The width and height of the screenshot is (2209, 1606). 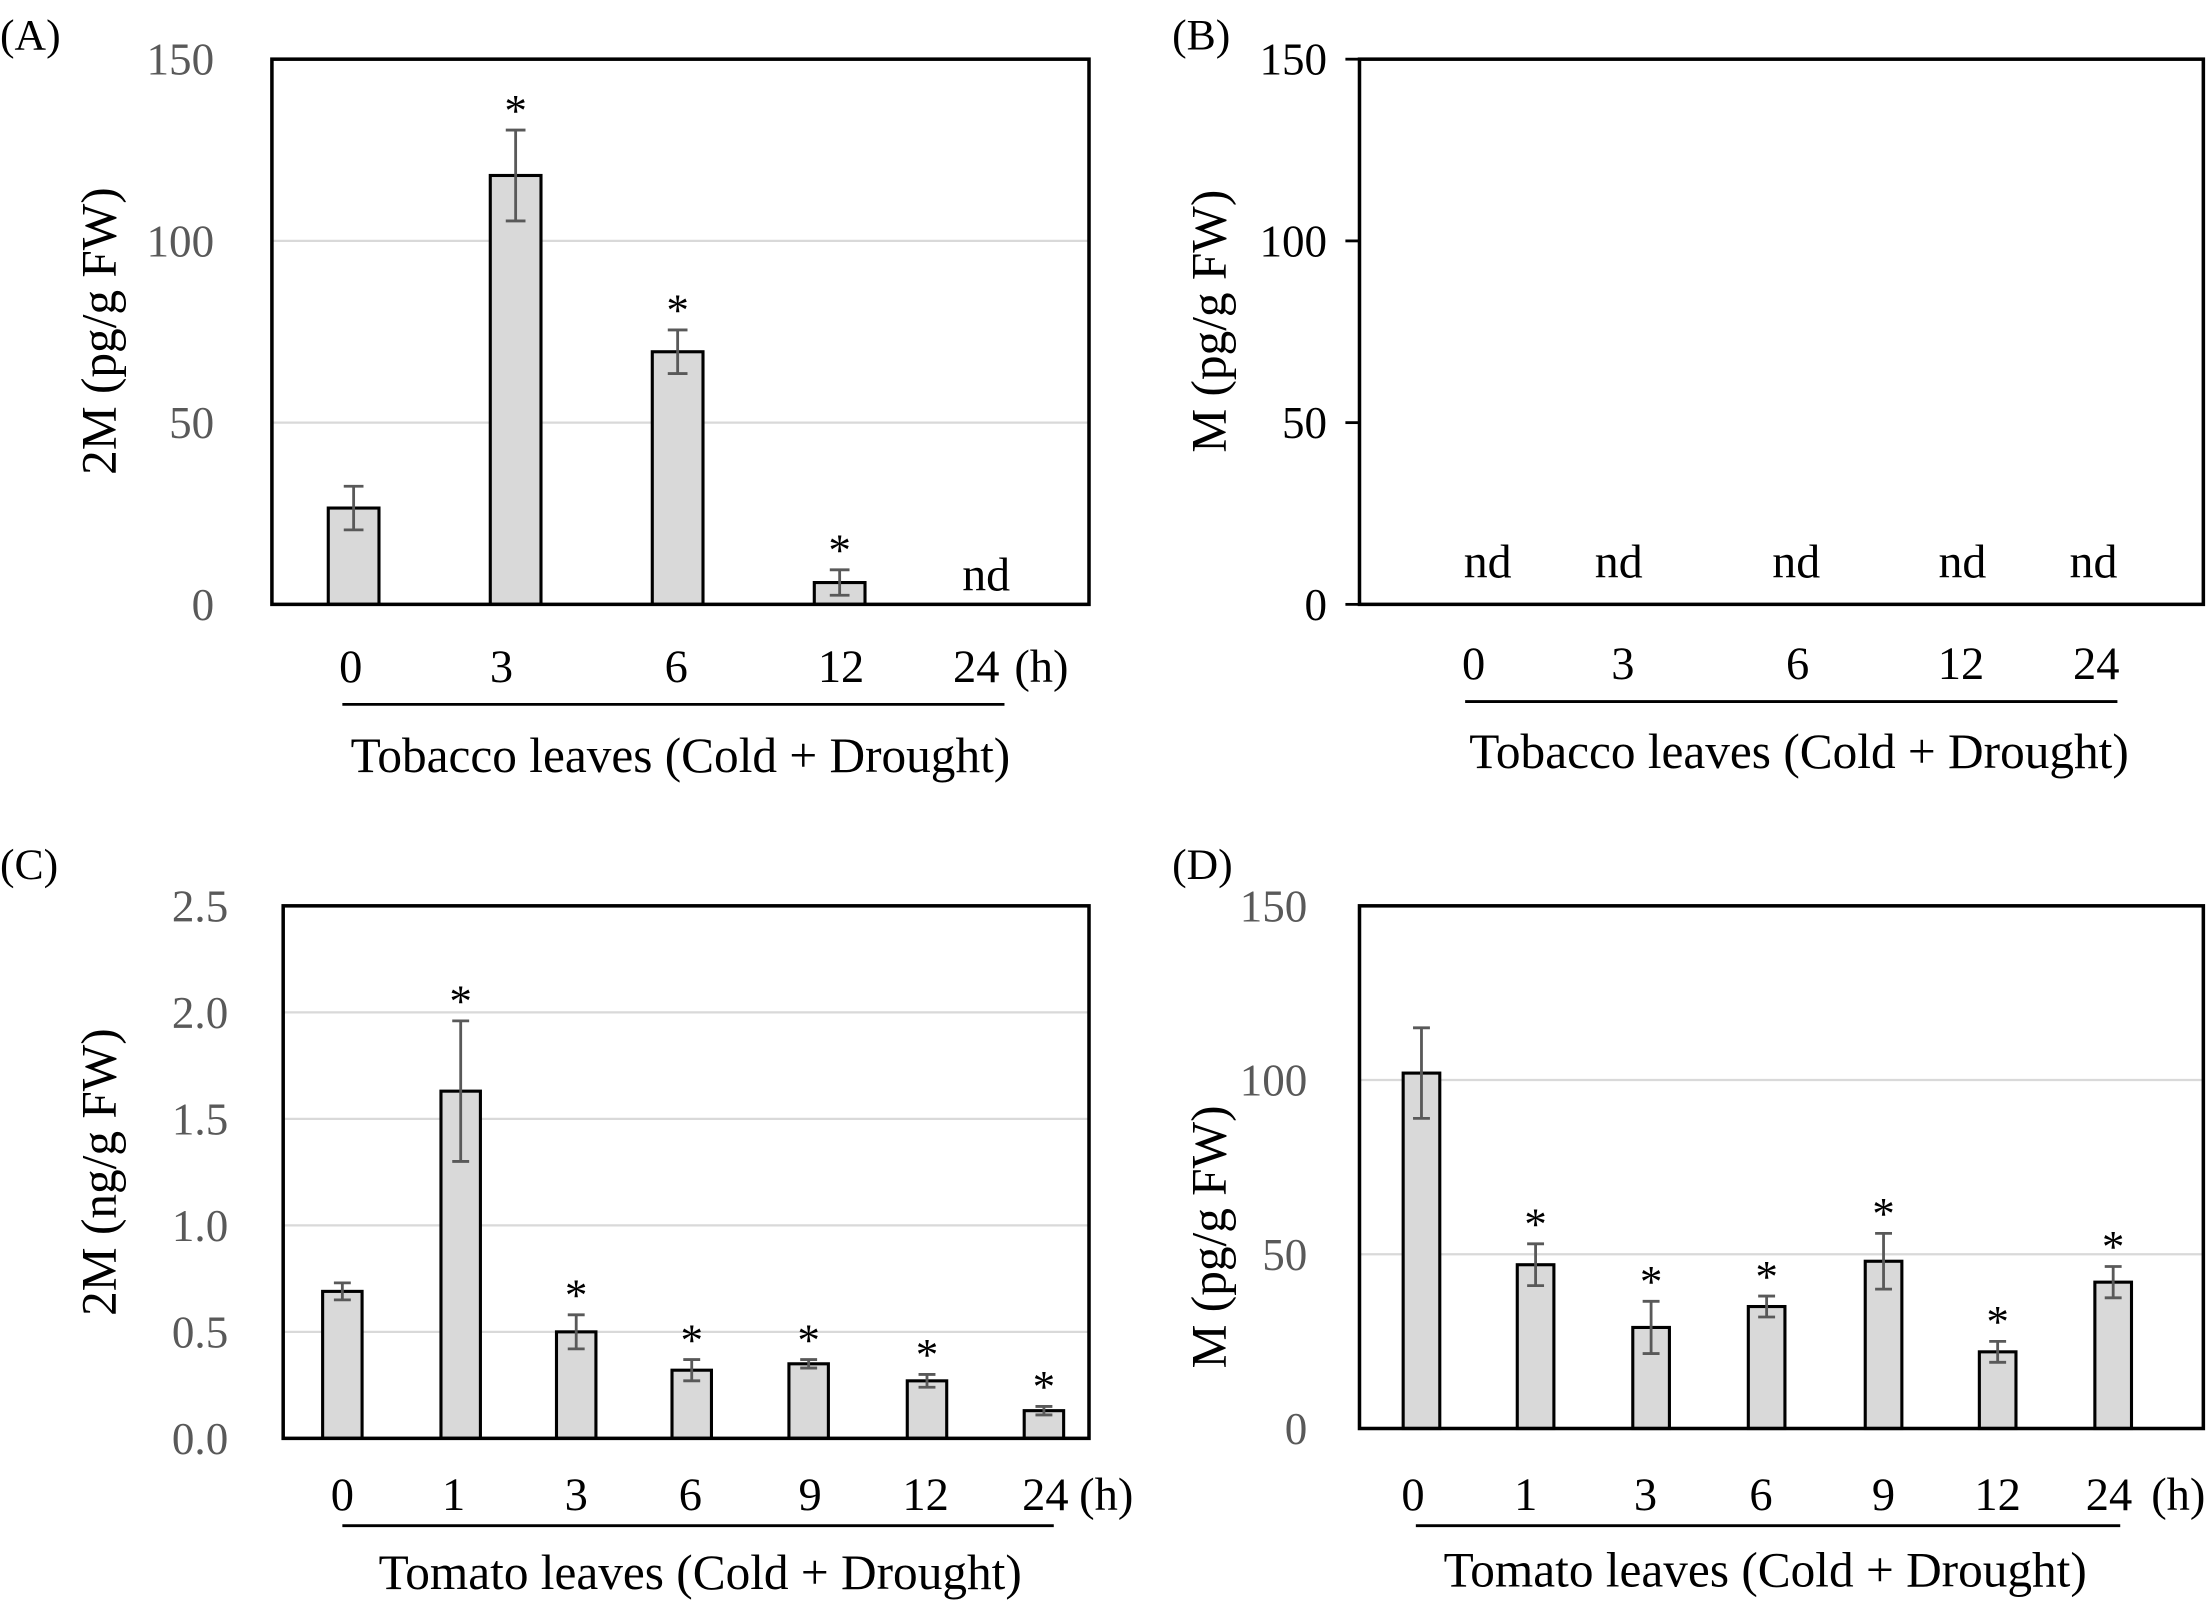 What do you see at coordinates (986, 574) in the screenshot?
I see `panel-a-nd-label-24h: nd` at bounding box center [986, 574].